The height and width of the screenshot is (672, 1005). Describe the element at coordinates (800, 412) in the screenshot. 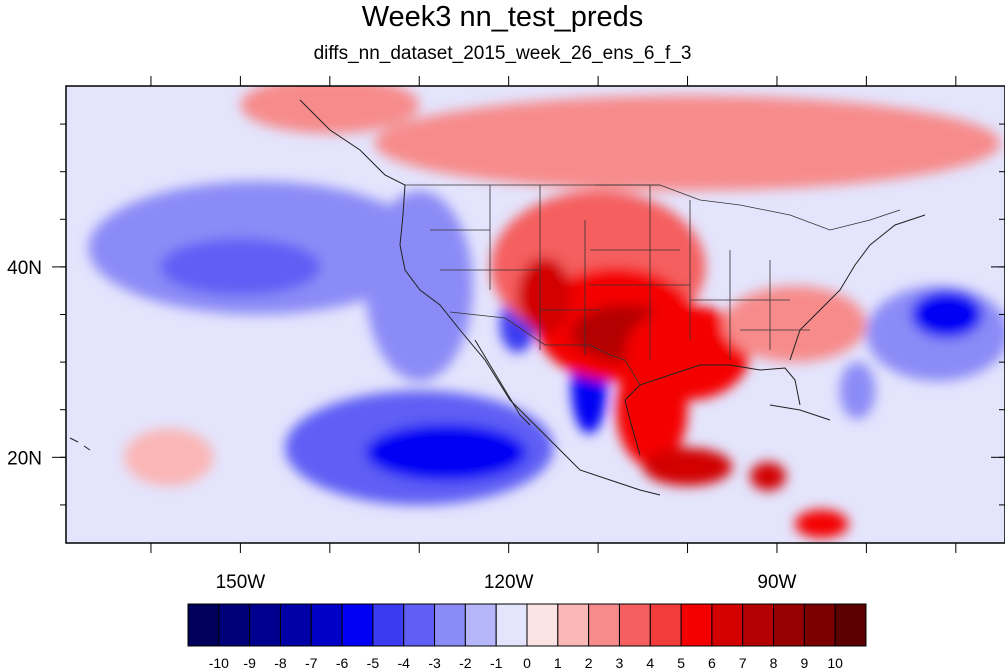

I see `cuba` at that location.